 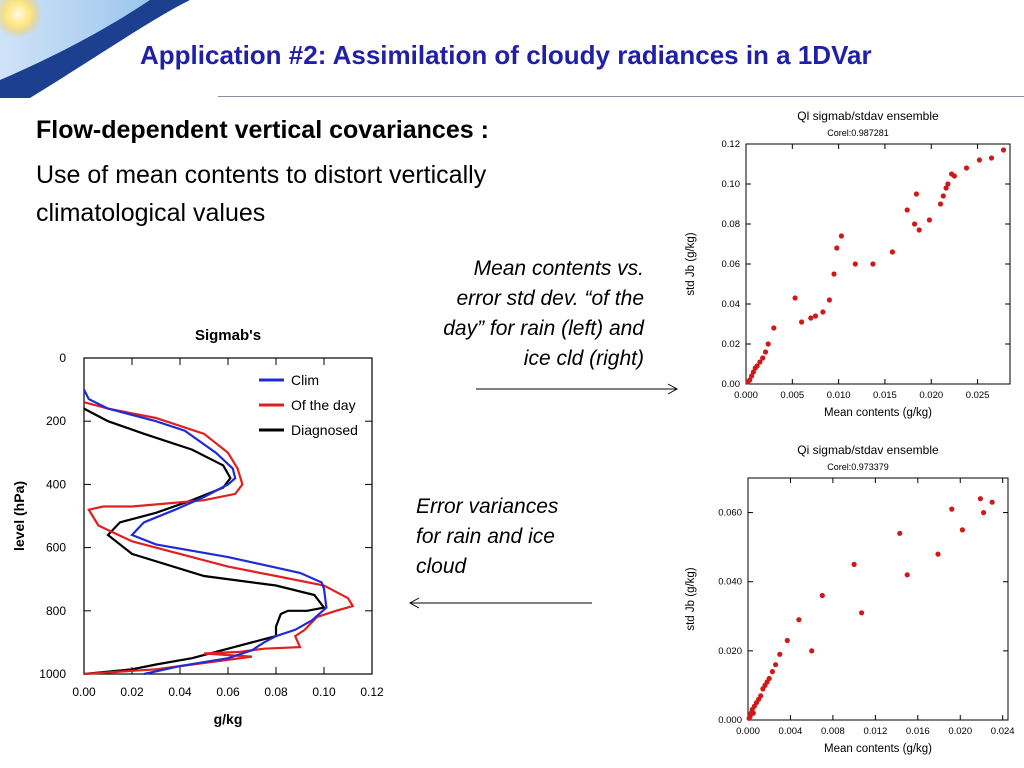 What do you see at coordinates (918, 731) in the screenshot?
I see `x-tick-label: 0.016` at bounding box center [918, 731].